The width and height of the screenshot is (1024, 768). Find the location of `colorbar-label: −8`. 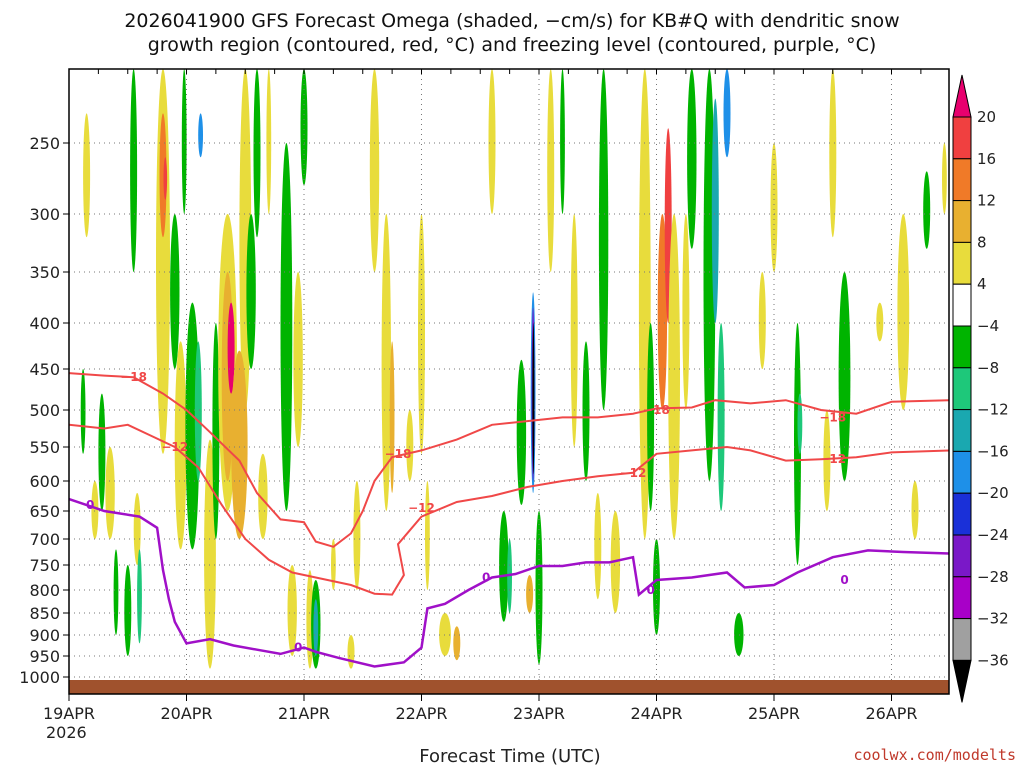

colorbar-label: −8 is located at coordinates (988, 368).